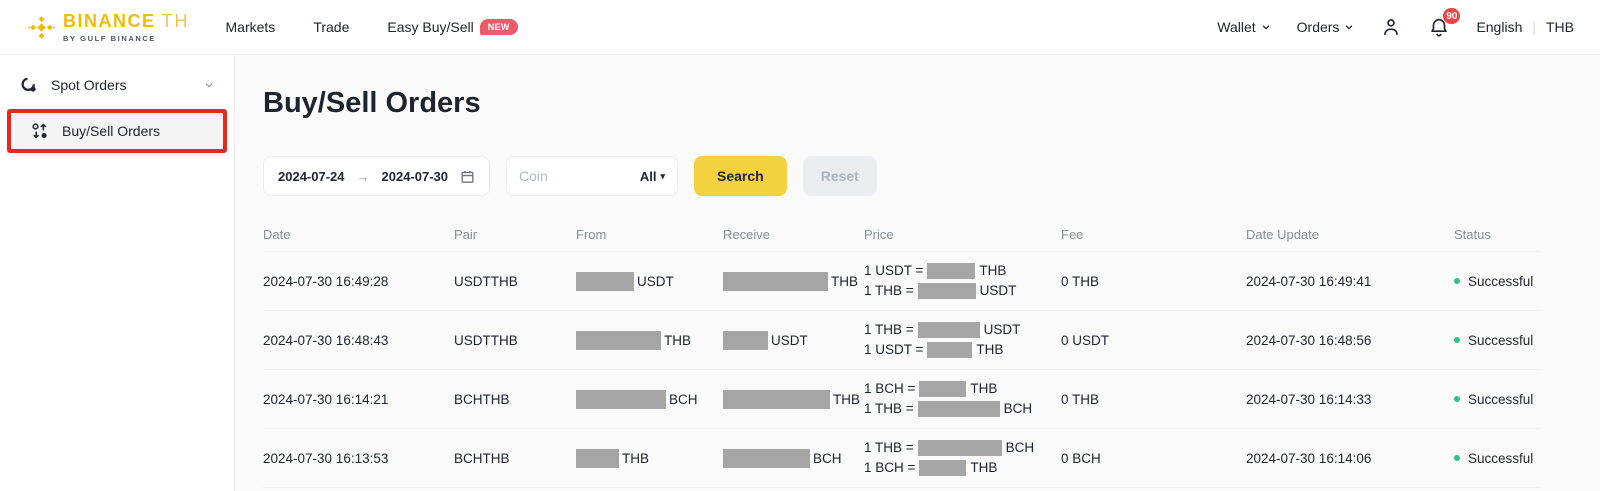 Image resolution: width=1600 pixels, height=491 pixels. What do you see at coordinates (662, 175) in the screenshot?
I see `caret-down-icon: ▾` at bounding box center [662, 175].